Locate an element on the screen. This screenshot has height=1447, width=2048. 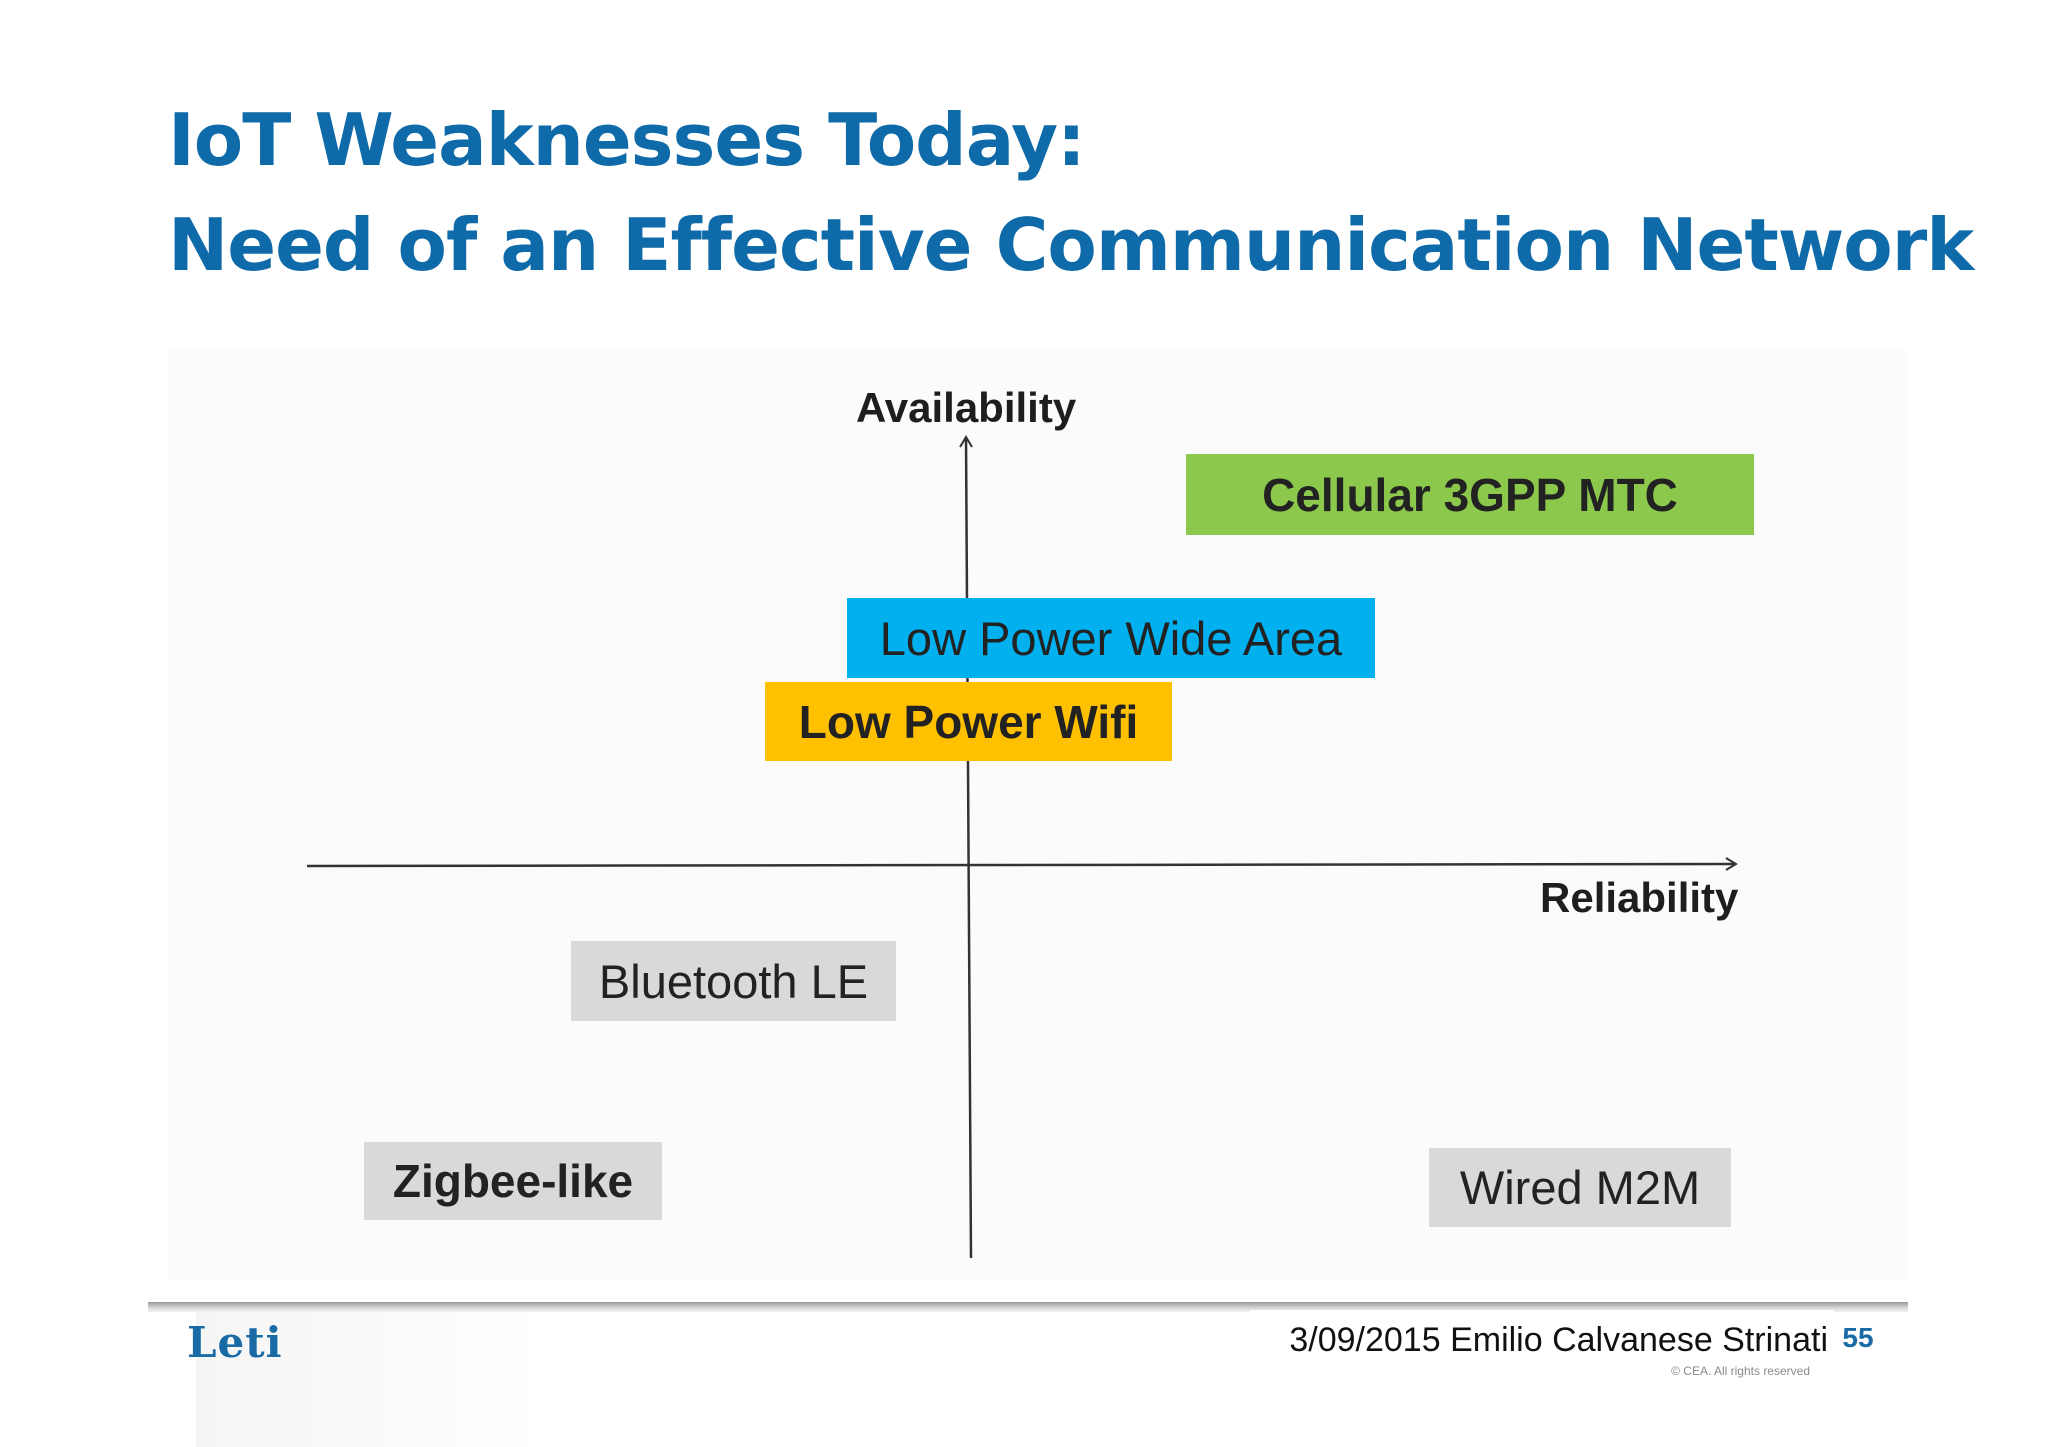
leti-logo: Leti is located at coordinates (235, 1342).